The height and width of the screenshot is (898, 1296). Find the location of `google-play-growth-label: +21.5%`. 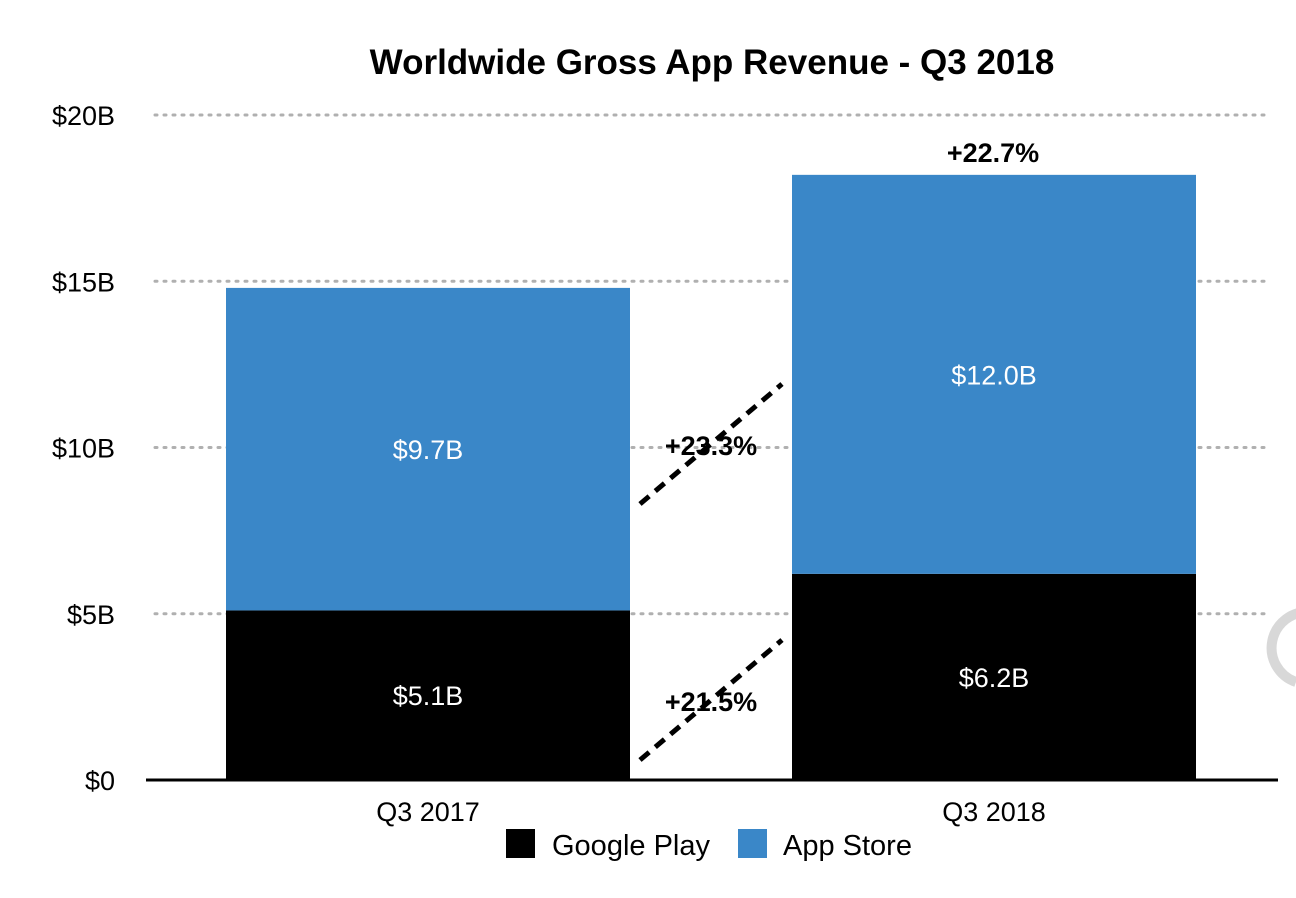

google-play-growth-label: +21.5% is located at coordinates (711, 702).